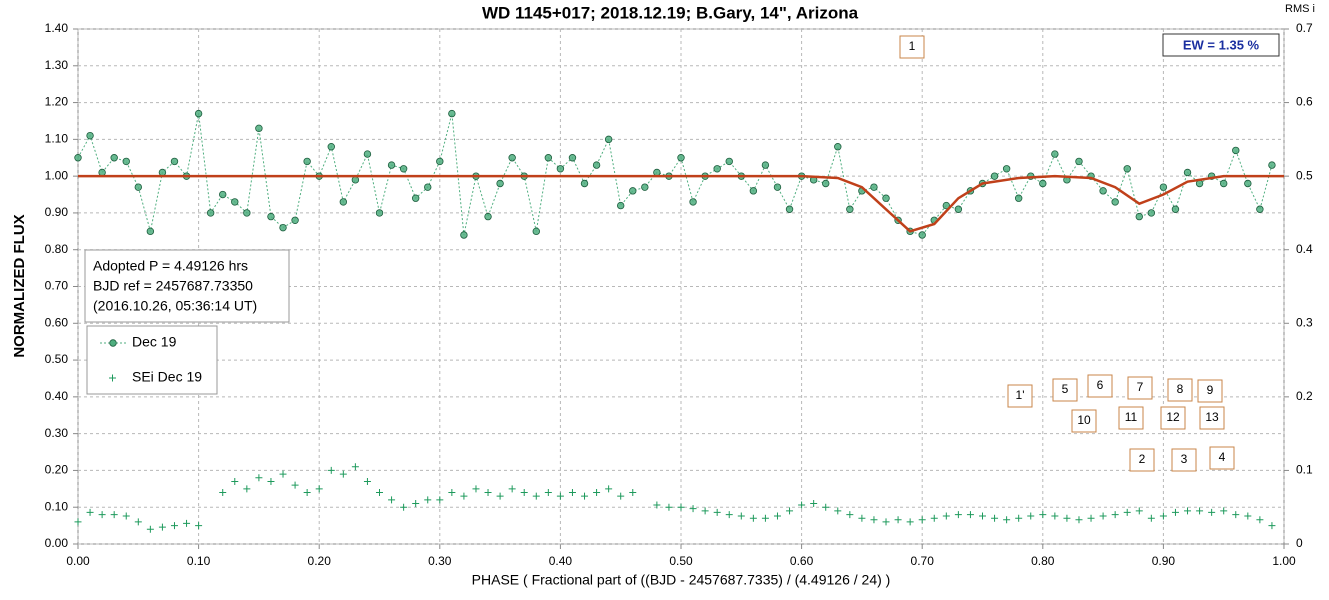  What do you see at coordinates (1304, 175) in the screenshot?
I see `y2-tick-label: 0.5` at bounding box center [1304, 175].